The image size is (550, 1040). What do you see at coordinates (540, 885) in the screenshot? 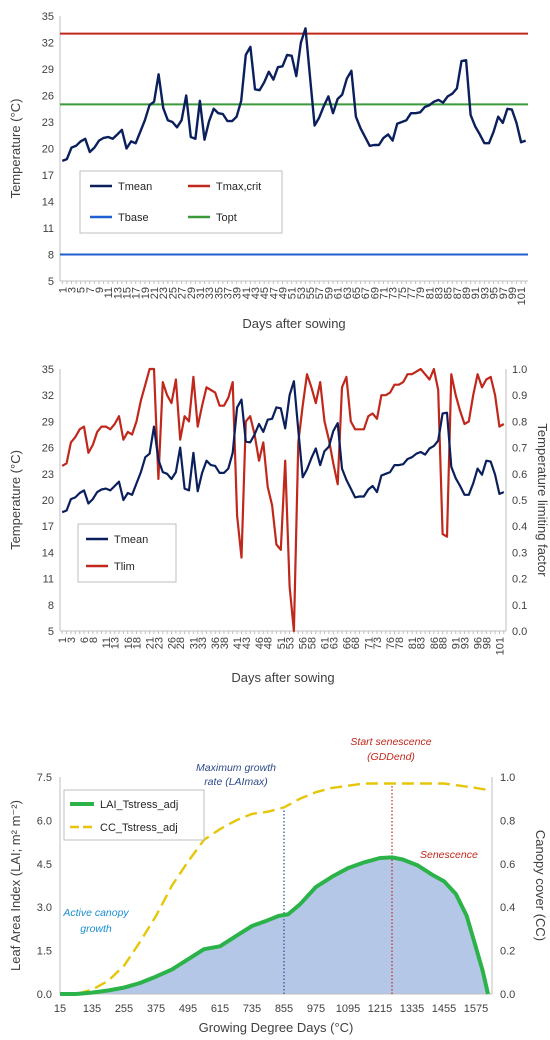
I see `y2-axis-label: Canopy cover (CC)` at bounding box center [540, 885].